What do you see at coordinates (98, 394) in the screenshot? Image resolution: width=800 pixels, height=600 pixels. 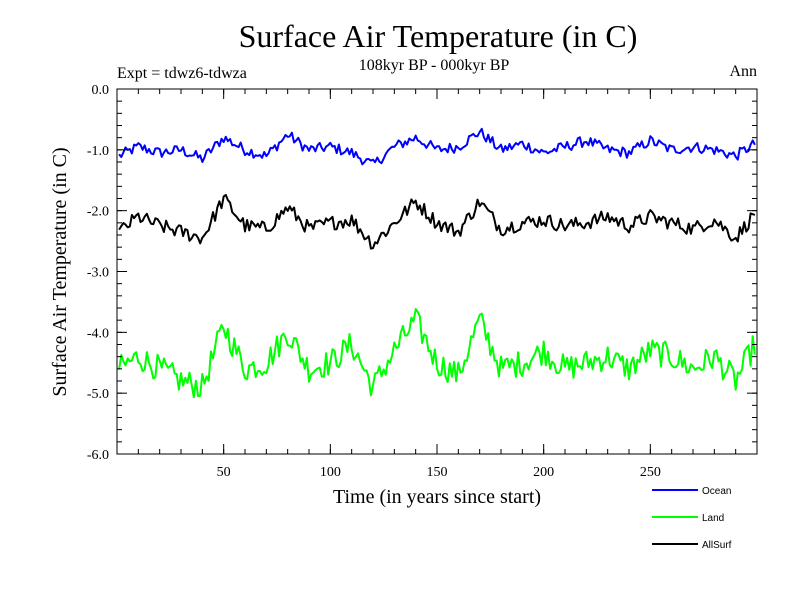 I see `y-tick-label: -5.0` at bounding box center [98, 394].